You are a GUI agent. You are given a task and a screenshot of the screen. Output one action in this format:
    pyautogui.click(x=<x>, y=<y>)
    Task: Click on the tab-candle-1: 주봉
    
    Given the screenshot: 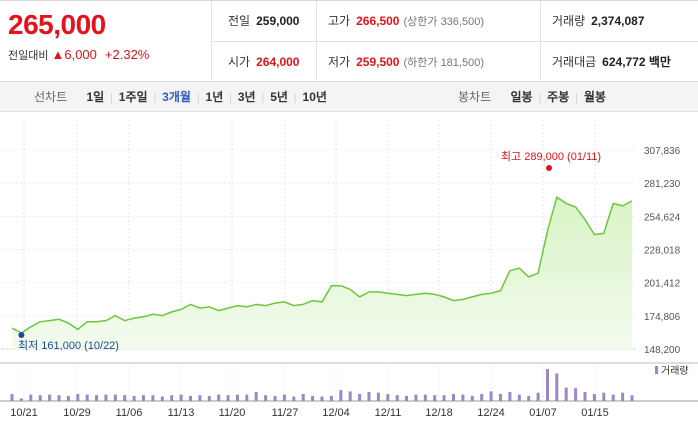 What is the action you would take?
    pyautogui.click(x=558, y=97)
    